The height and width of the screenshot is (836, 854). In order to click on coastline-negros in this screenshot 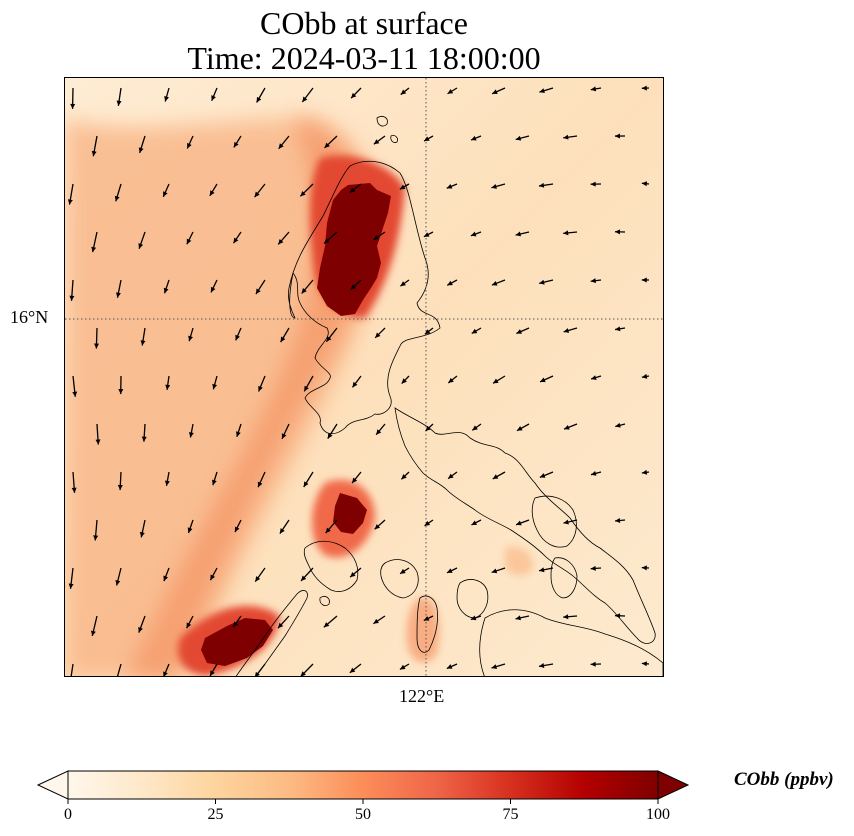, I will do `click(427, 624)`.